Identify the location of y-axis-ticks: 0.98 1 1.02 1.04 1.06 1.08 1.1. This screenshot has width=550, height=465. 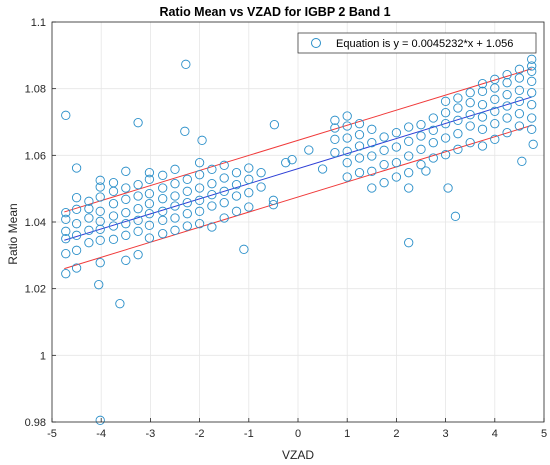
(40, 223).